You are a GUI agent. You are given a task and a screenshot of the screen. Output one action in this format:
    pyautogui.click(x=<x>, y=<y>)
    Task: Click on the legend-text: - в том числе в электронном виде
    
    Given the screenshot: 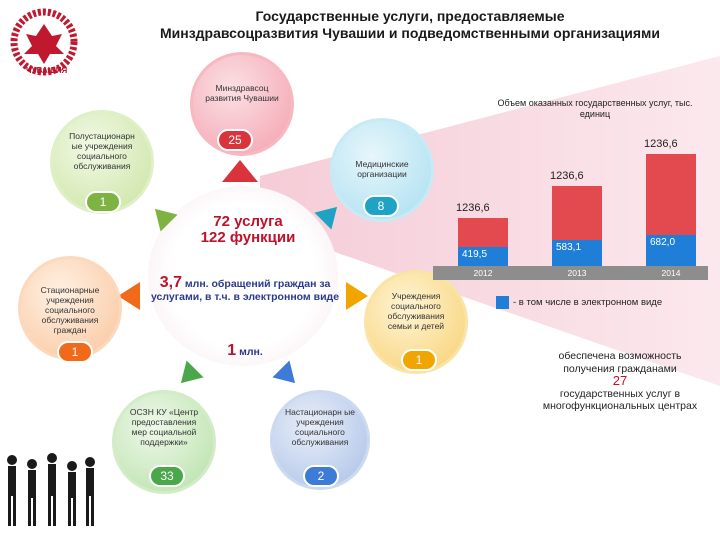 What is the action you would take?
    pyautogui.click(x=588, y=302)
    